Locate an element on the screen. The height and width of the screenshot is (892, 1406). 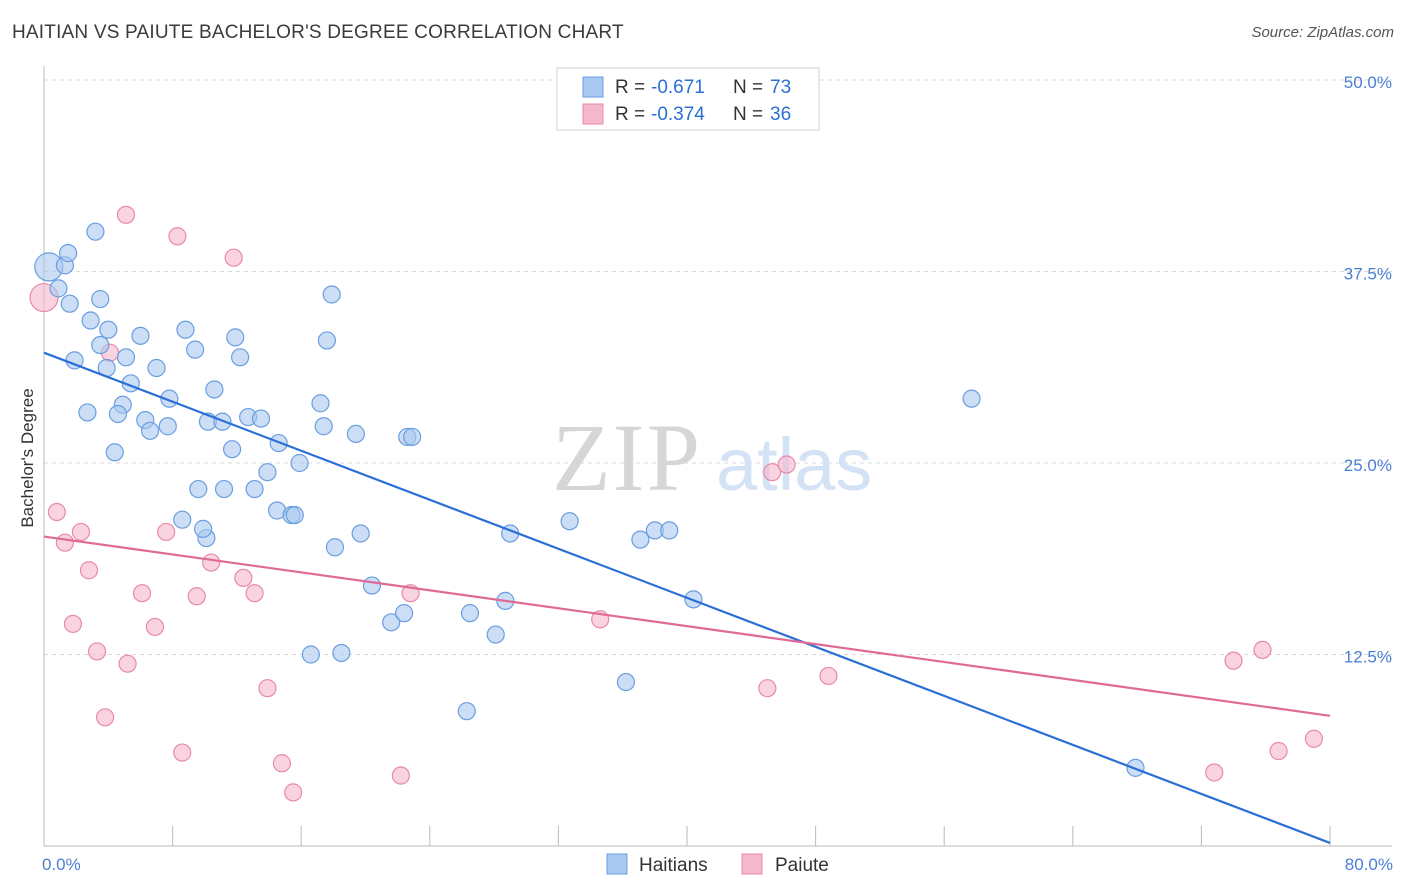
x-tick-label: 0.0% is located at coordinates (61, 864).